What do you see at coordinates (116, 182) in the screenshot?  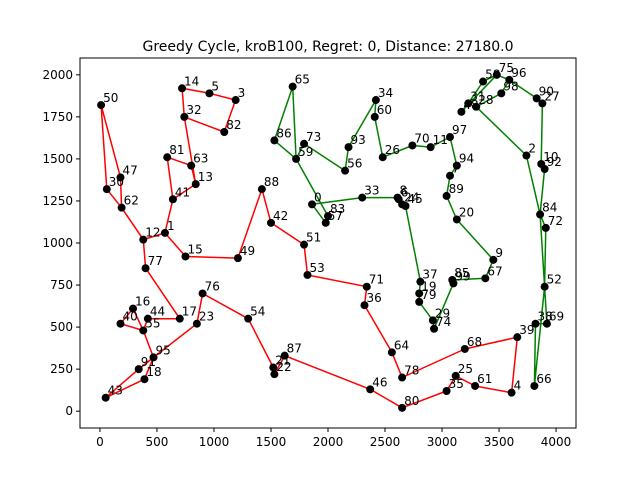 I see `point-label-30: 30` at bounding box center [116, 182].